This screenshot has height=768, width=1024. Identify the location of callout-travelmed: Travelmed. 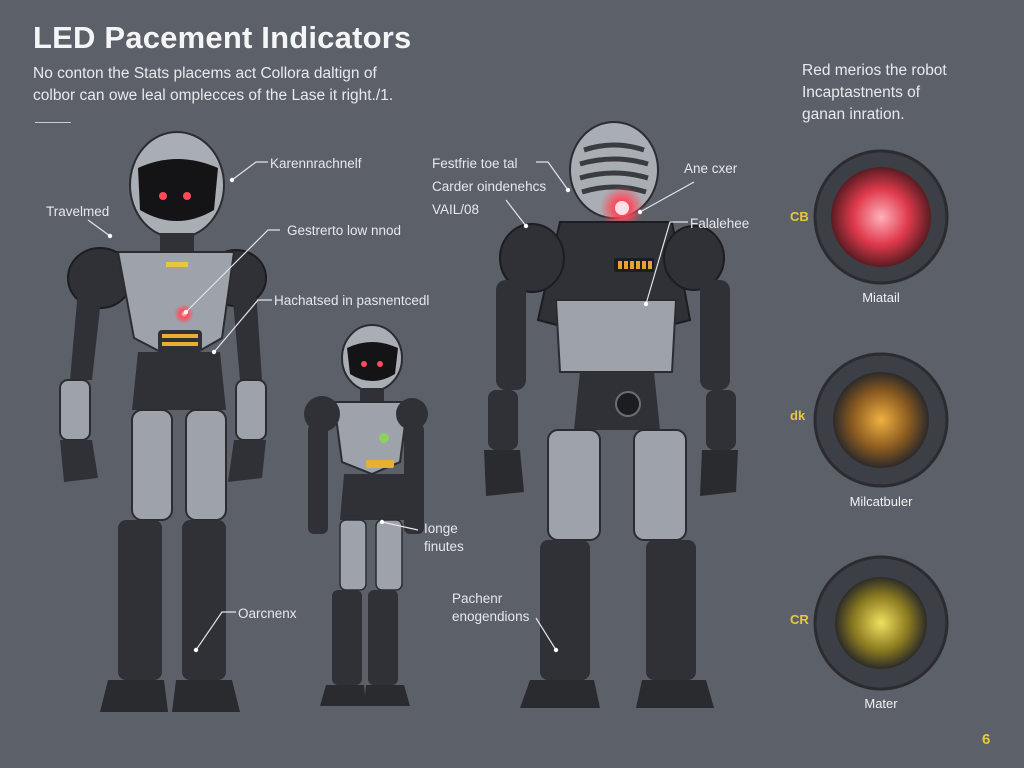
(78, 211).